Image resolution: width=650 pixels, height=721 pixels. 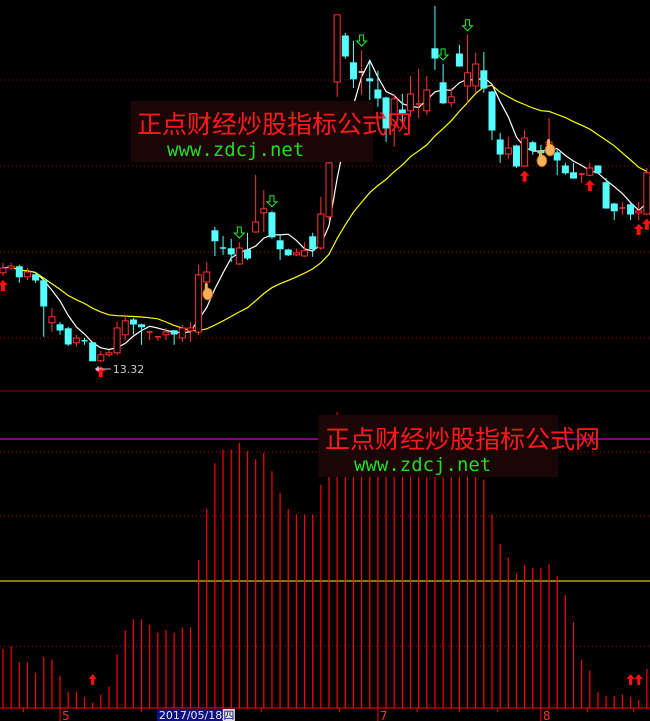 What do you see at coordinates (129, 369) in the screenshot?
I see `low-price-value: 13.32` at bounding box center [129, 369].